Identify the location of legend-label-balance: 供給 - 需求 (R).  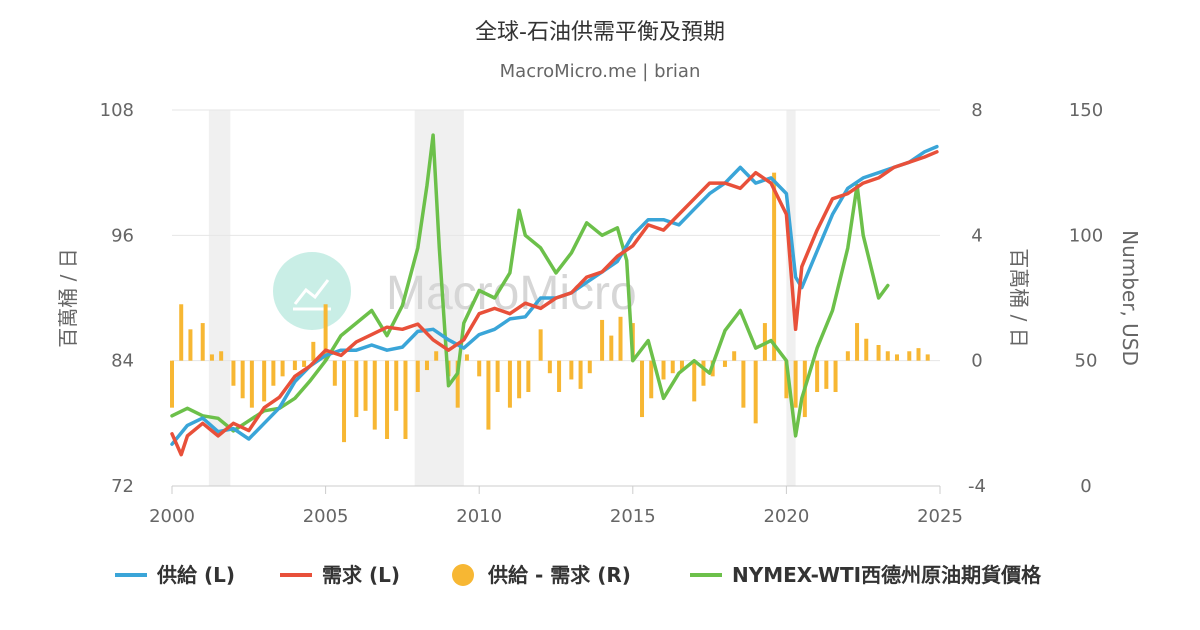
(559, 575).